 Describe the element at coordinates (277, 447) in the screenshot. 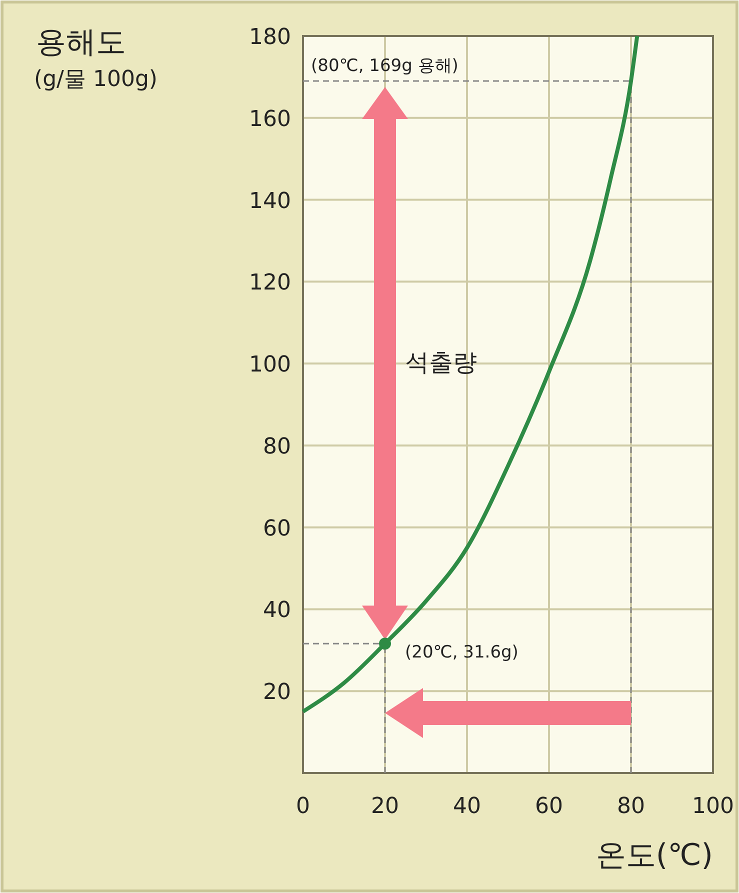

I see `y-tick-label: 80` at that location.